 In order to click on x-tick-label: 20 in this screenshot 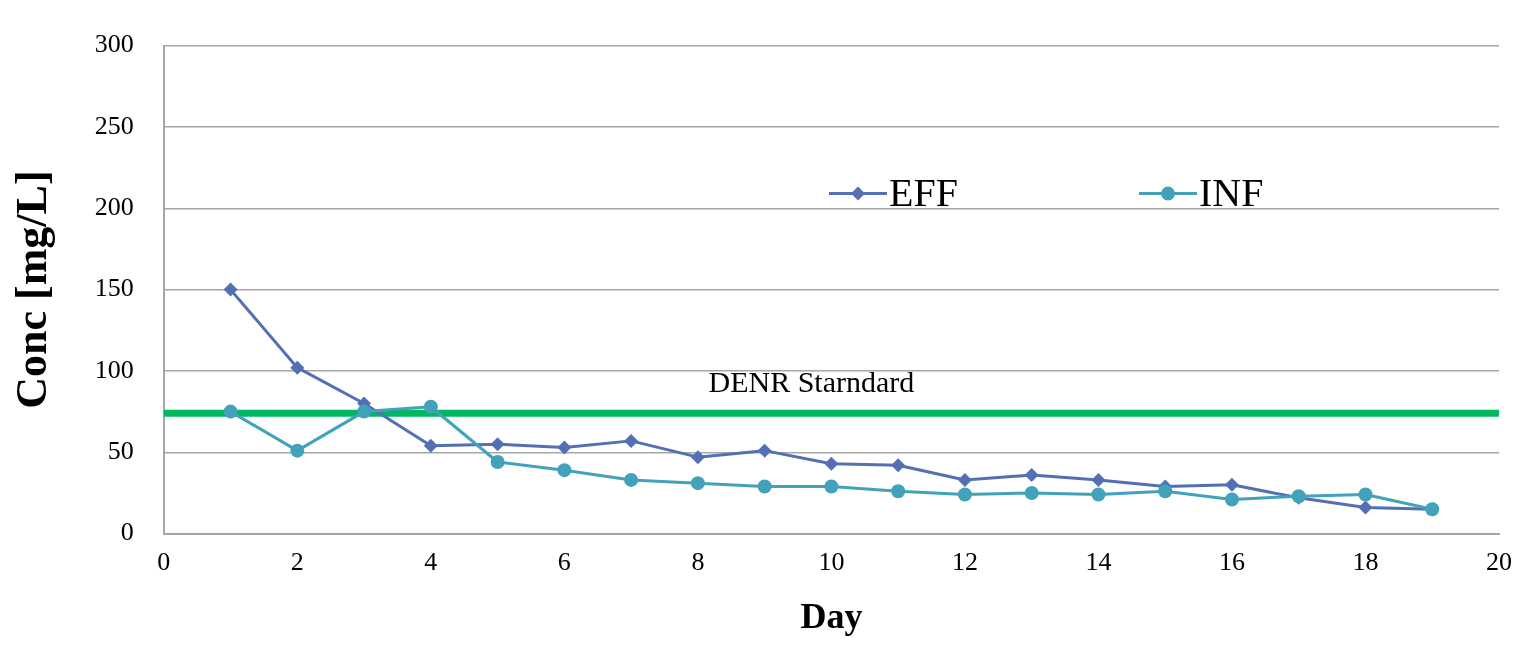, I will do `click(1499, 562)`.